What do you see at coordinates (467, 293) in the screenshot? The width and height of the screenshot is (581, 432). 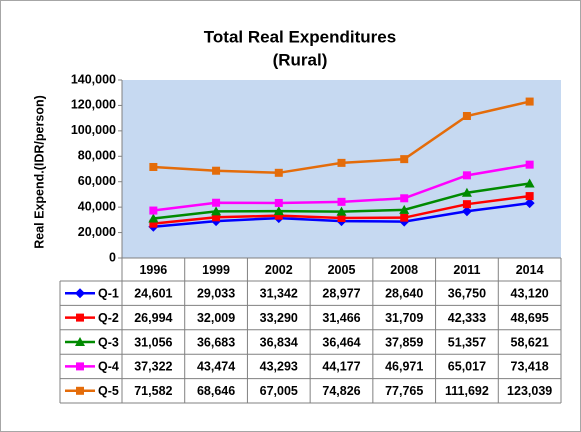 I see `table-value: 36,750` at bounding box center [467, 293].